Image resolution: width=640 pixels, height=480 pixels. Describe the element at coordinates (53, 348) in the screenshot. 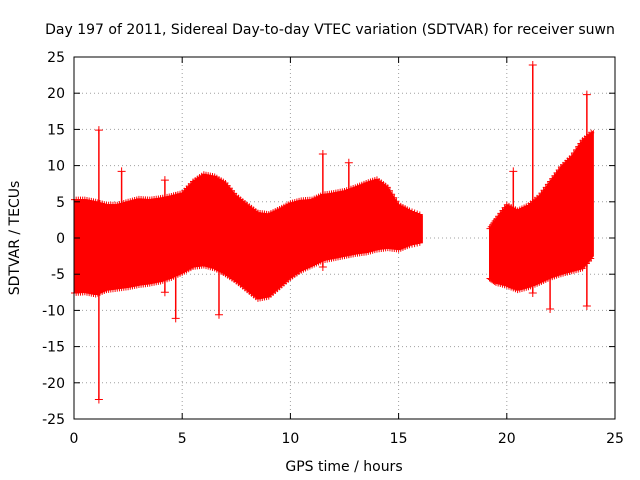

I see `y-tick-label: -15` at that location.